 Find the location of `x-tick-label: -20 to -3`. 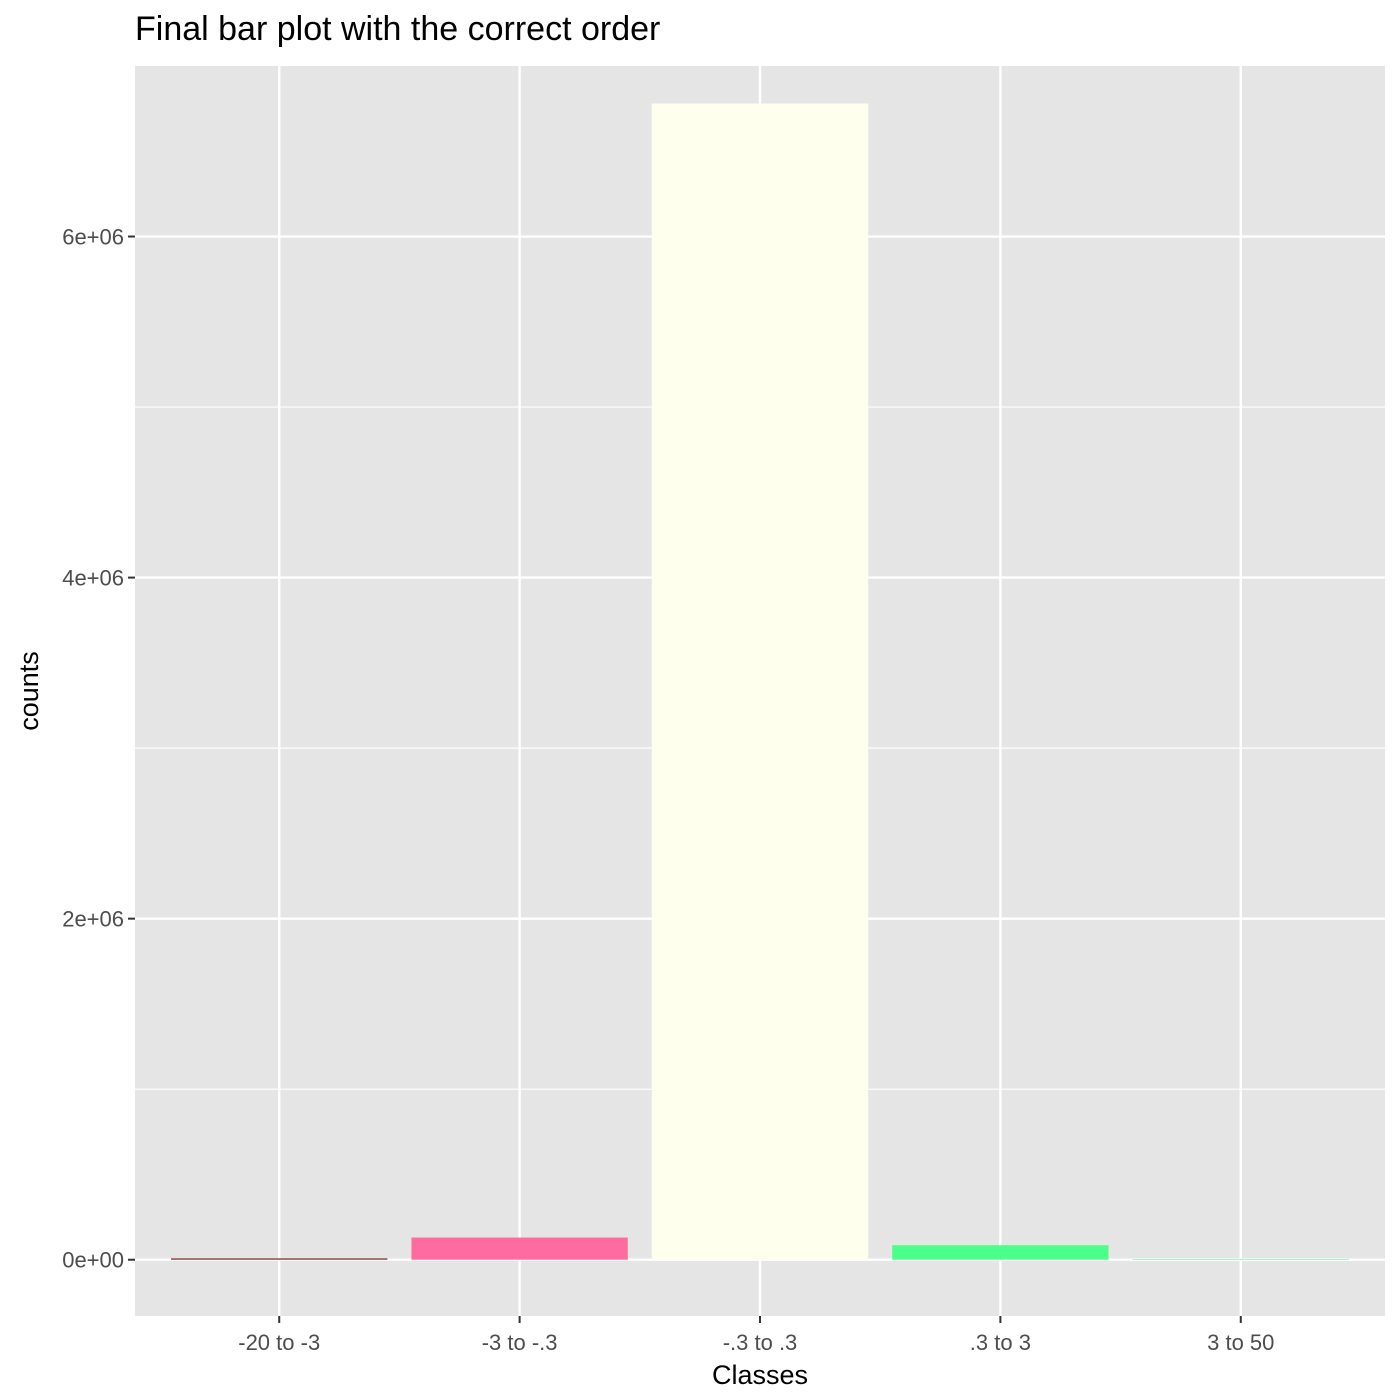

x-tick-label: -20 to -3 is located at coordinates (279, 1342).